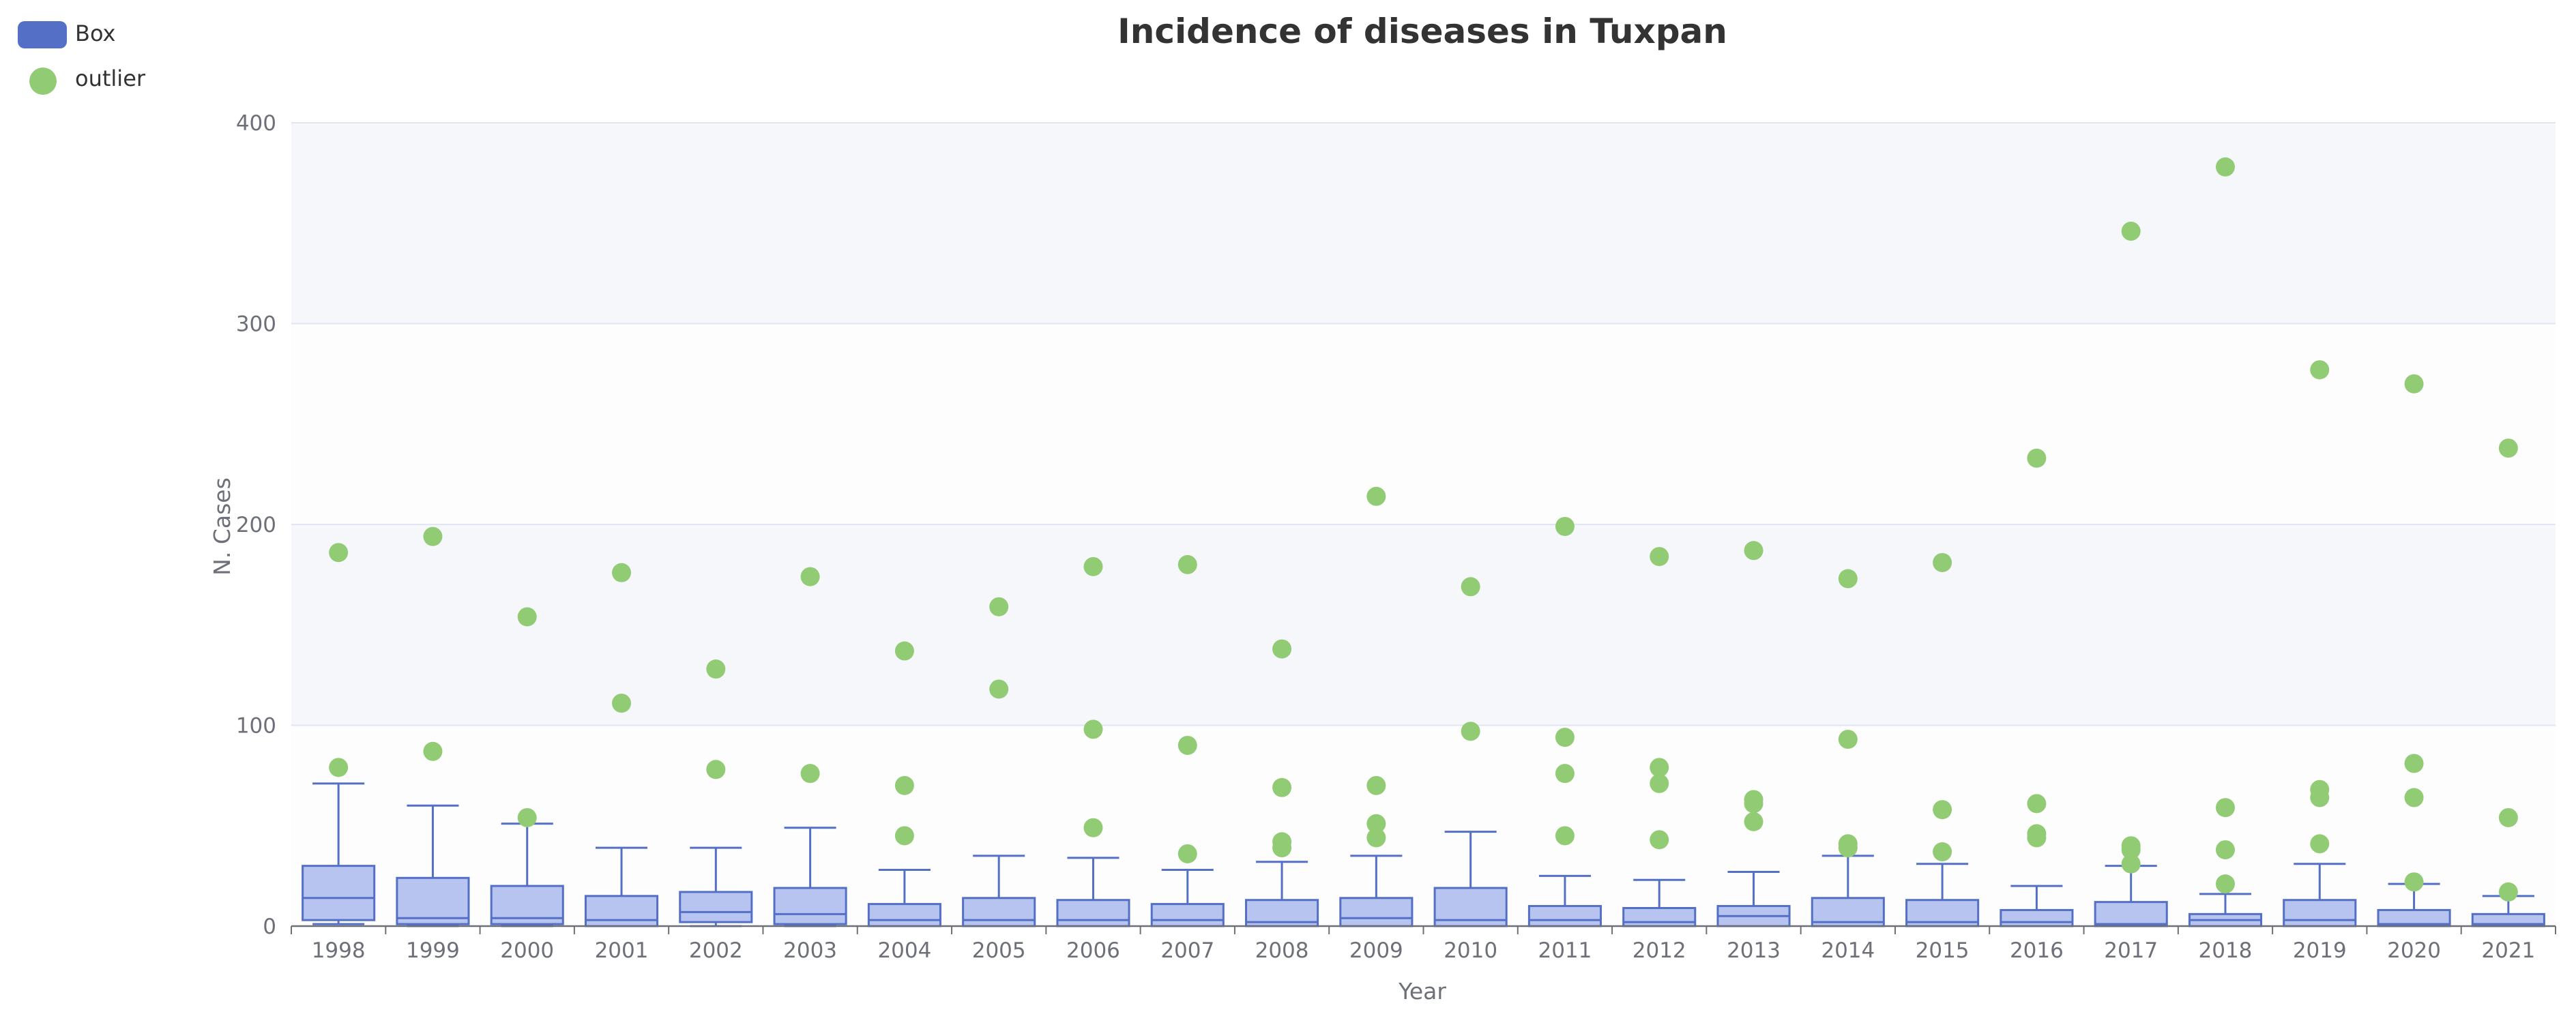 This screenshot has width=2576, height=1025. Describe the element at coordinates (1659, 902) in the screenshot. I see `box-2012` at that location.